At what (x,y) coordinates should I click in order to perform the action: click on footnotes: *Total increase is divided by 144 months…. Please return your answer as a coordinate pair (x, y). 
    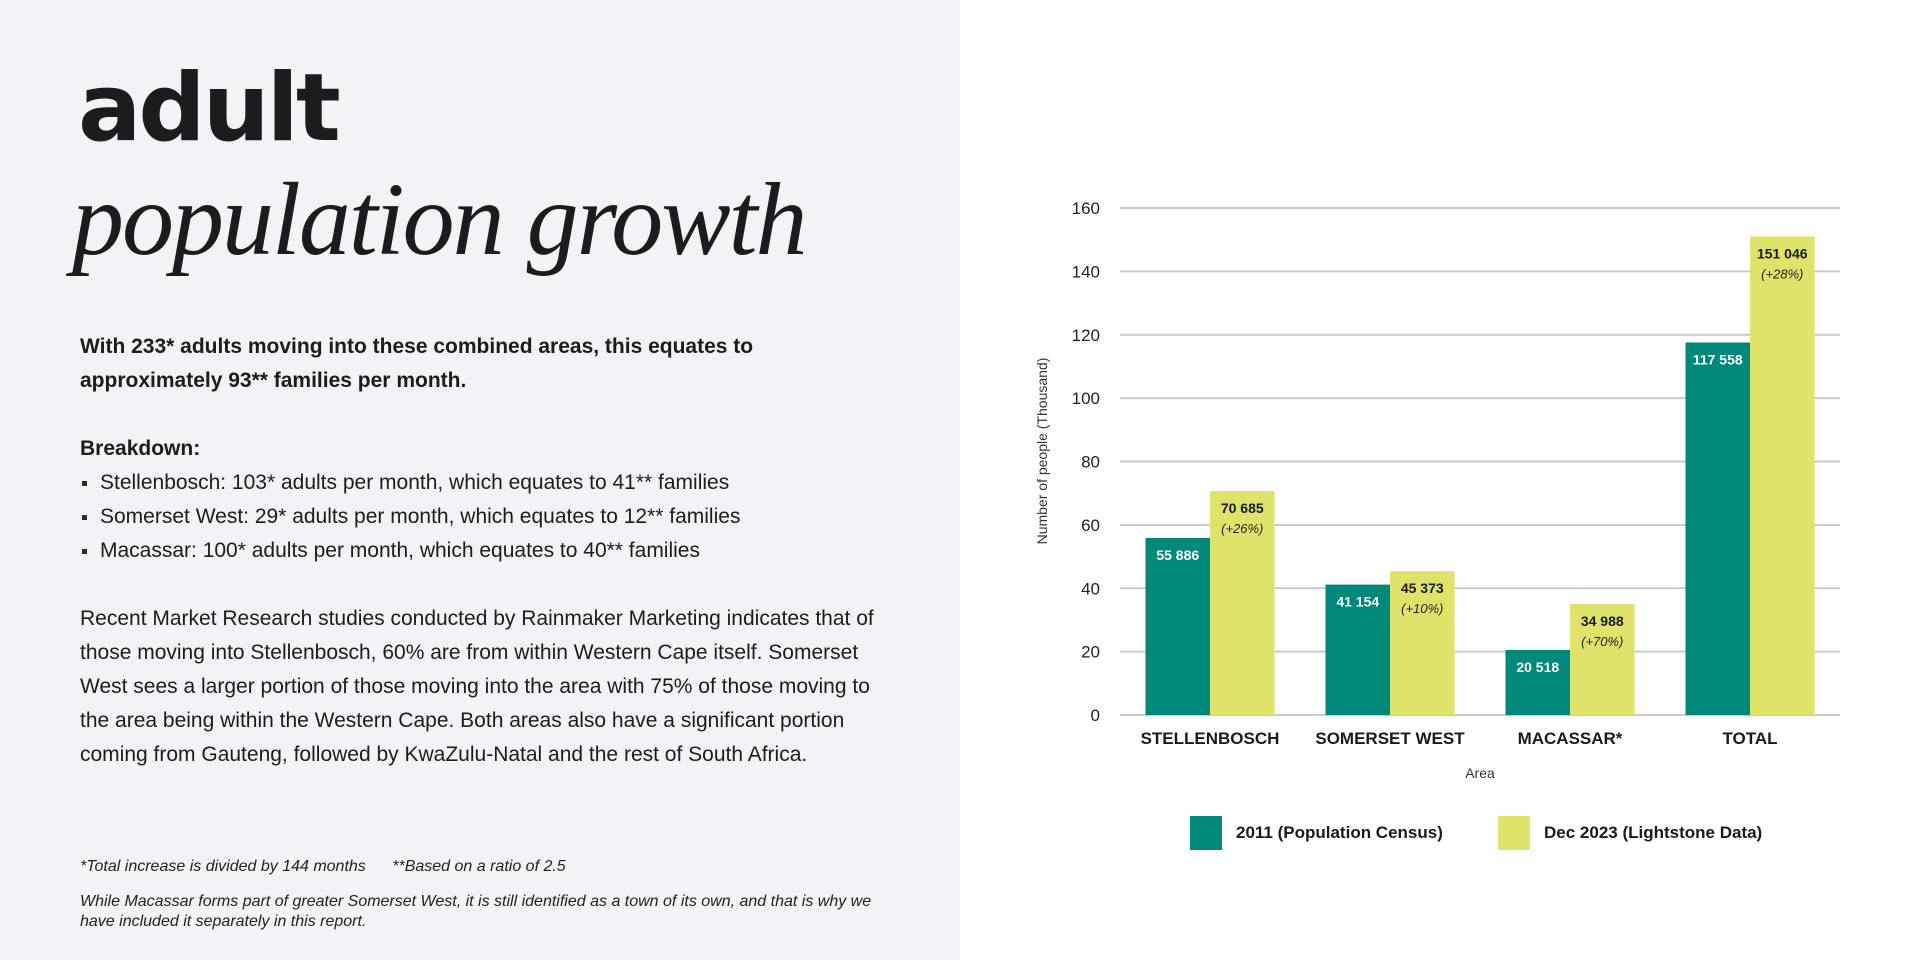
    Looking at the image, I should click on (323, 867).